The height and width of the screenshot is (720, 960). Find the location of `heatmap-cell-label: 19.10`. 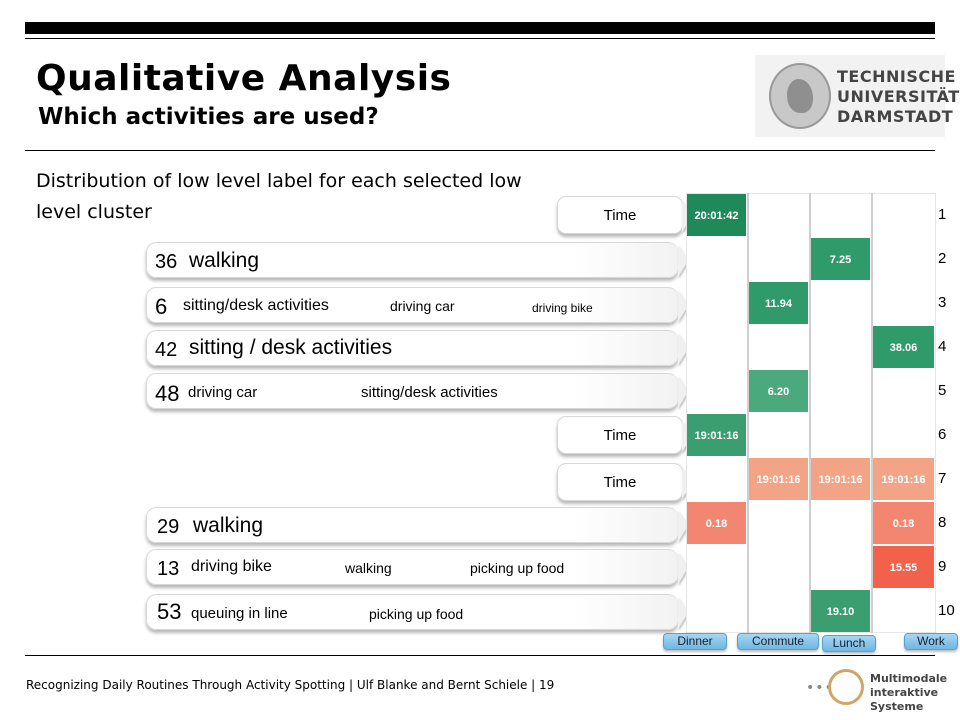

heatmap-cell-label: 19.10 is located at coordinates (841, 612).